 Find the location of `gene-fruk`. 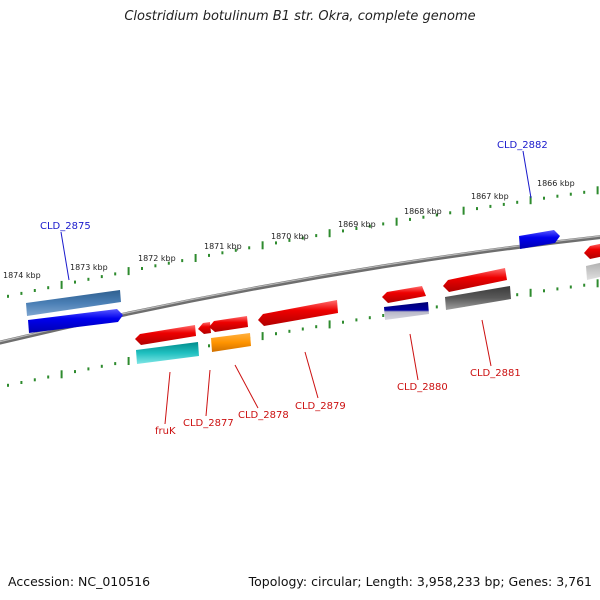

gene-fruk is located at coordinates (165, 335).